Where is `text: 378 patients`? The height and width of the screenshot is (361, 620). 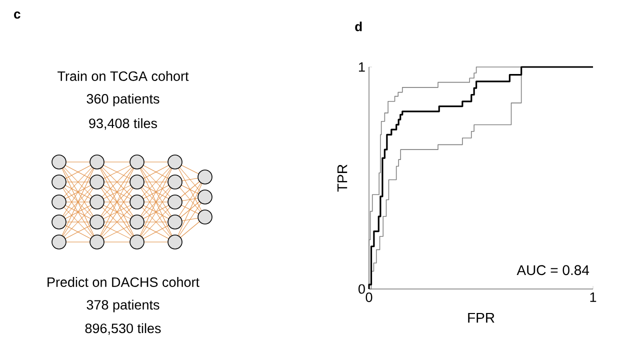 text: 378 patients is located at coordinates (123, 306).